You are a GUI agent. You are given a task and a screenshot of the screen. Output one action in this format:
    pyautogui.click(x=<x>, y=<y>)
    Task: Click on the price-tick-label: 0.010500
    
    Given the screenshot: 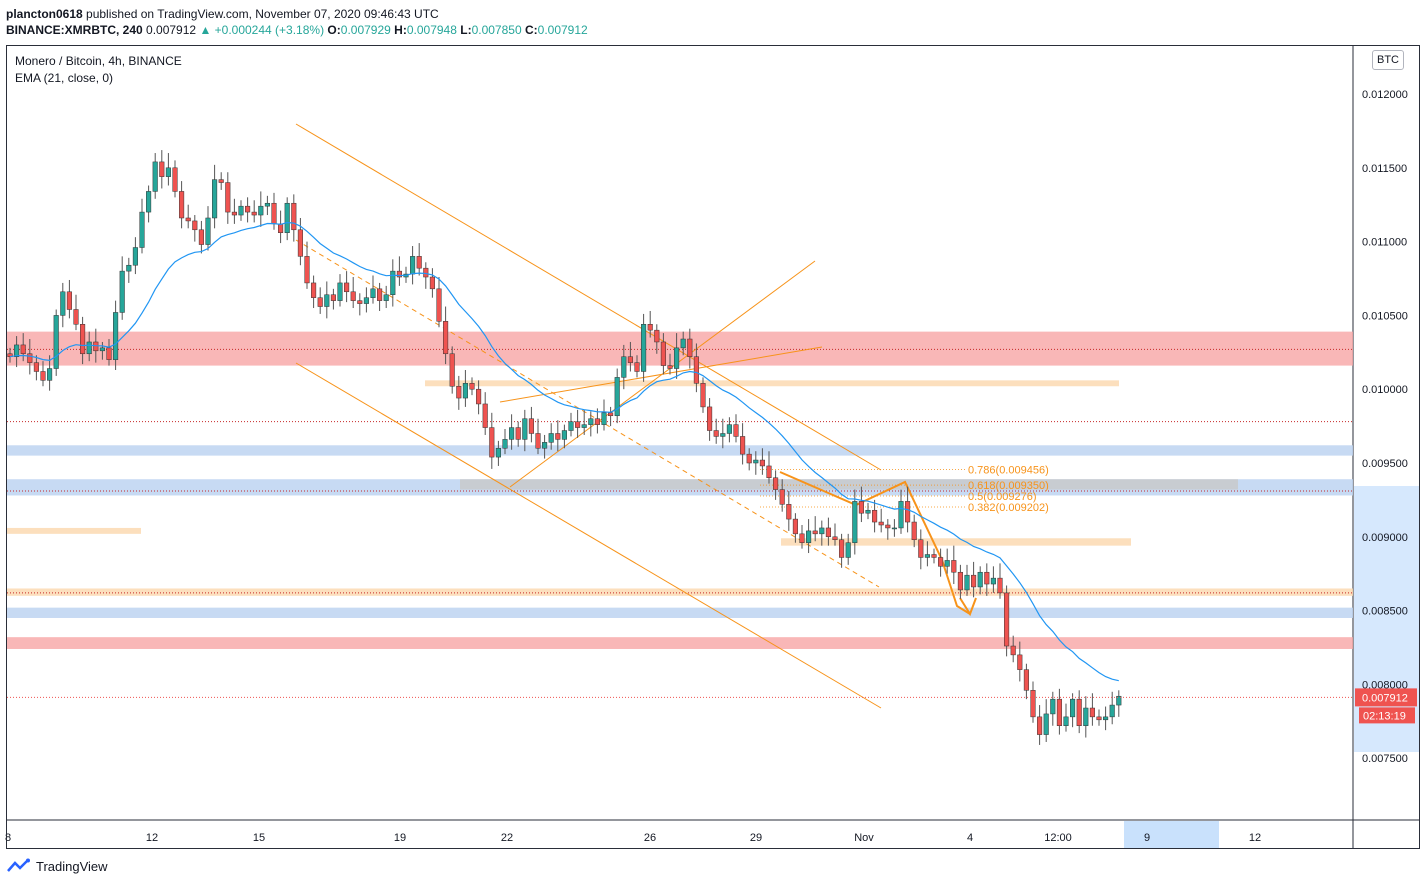 What is the action you would take?
    pyautogui.click(x=1385, y=316)
    